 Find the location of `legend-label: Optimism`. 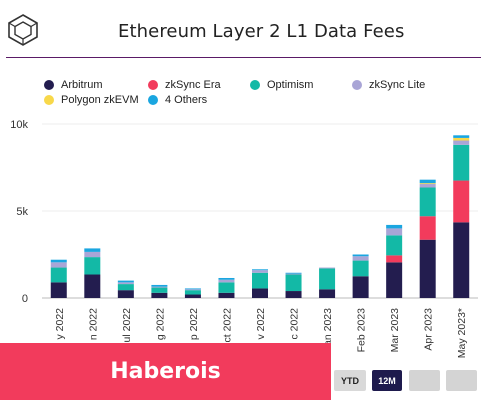

legend-label: Optimism is located at coordinates (290, 85).